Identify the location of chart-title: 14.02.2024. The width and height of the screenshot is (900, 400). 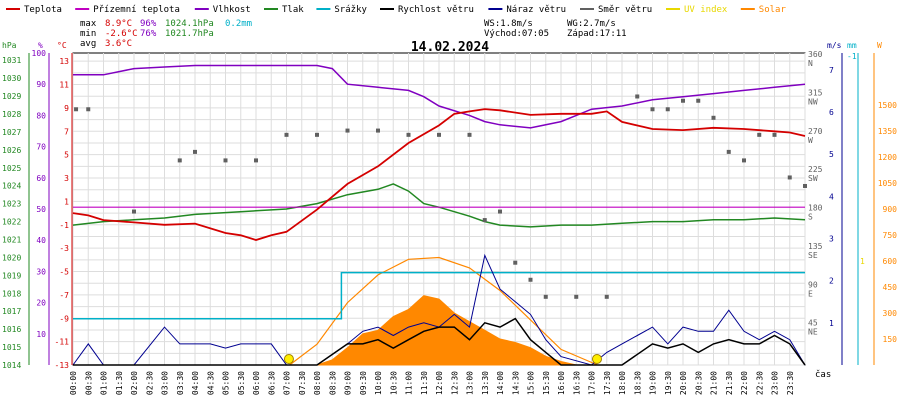
(450, 47).